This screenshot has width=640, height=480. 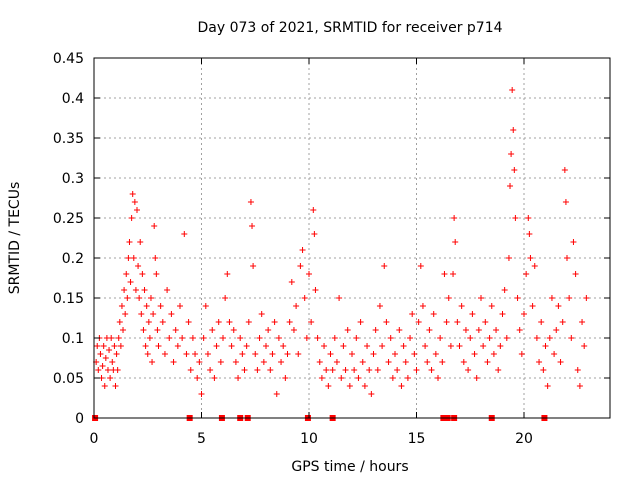 What do you see at coordinates (94, 439) in the screenshot?
I see `x-tick-label: 0` at bounding box center [94, 439].